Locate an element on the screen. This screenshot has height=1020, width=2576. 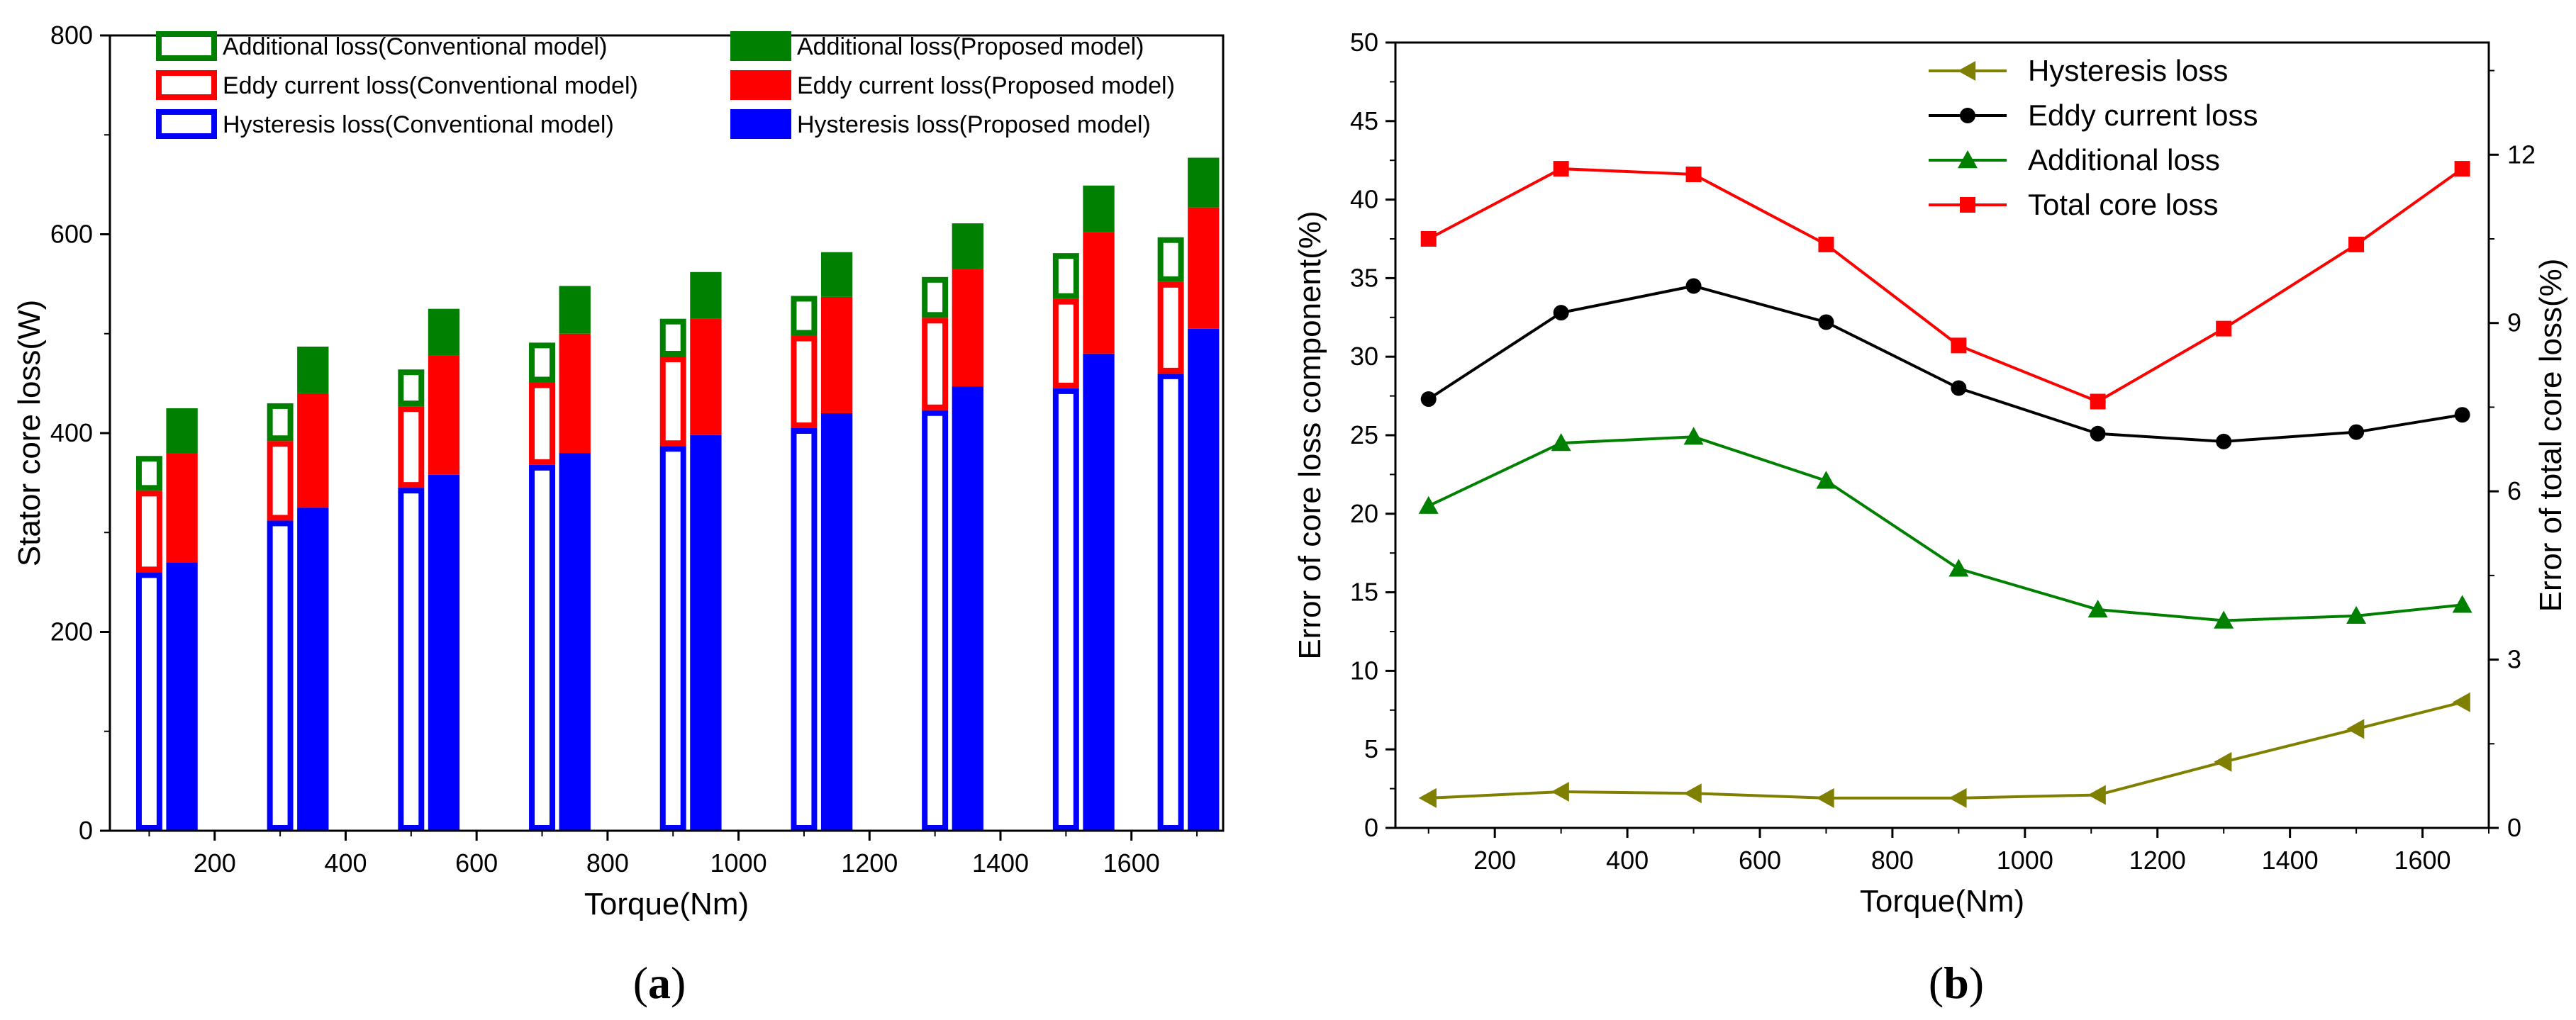
b-x-axis-title: Torque(Nm) is located at coordinates (1942, 901).